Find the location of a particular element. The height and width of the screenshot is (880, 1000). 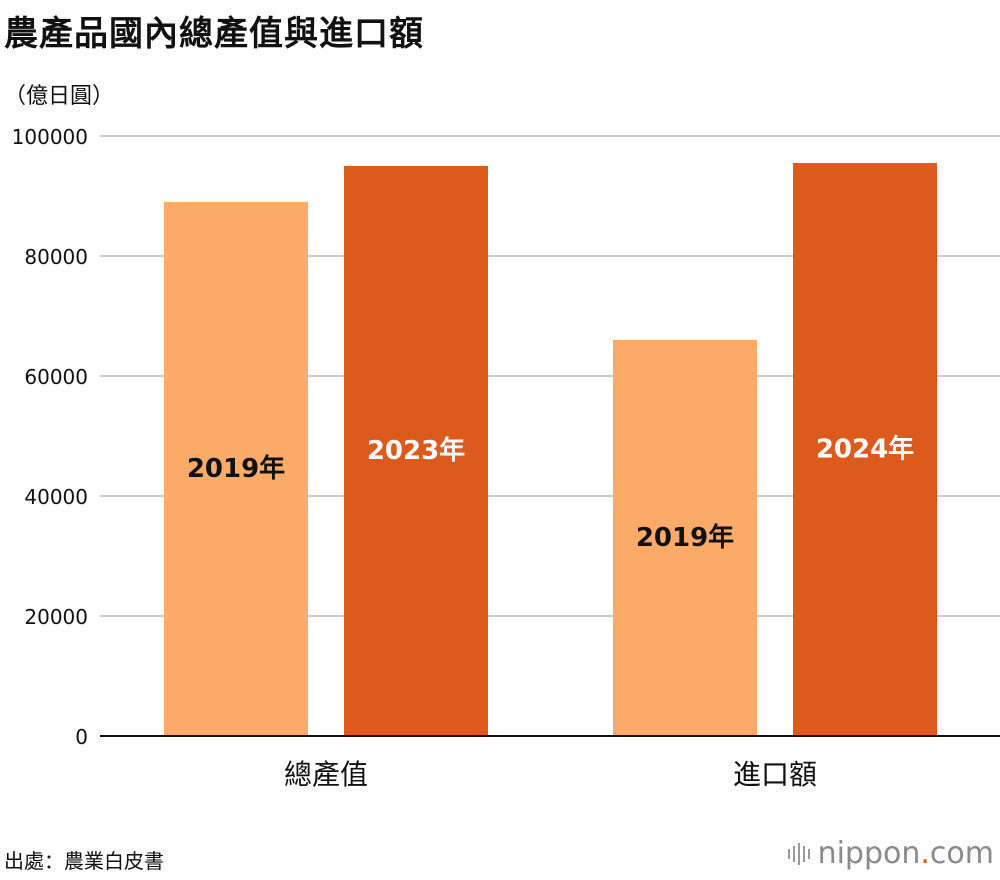

y-tick-label: 80000 is located at coordinates (56, 257).